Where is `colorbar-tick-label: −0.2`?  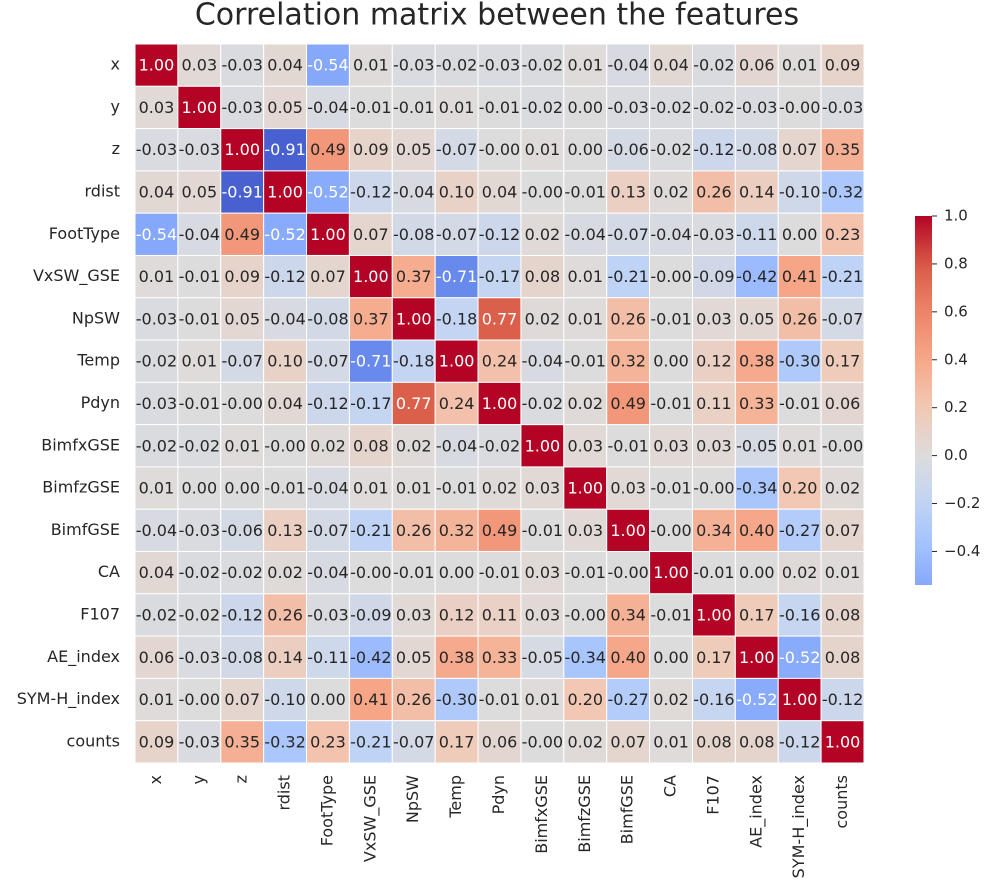 colorbar-tick-label: −0.2 is located at coordinates (962, 503).